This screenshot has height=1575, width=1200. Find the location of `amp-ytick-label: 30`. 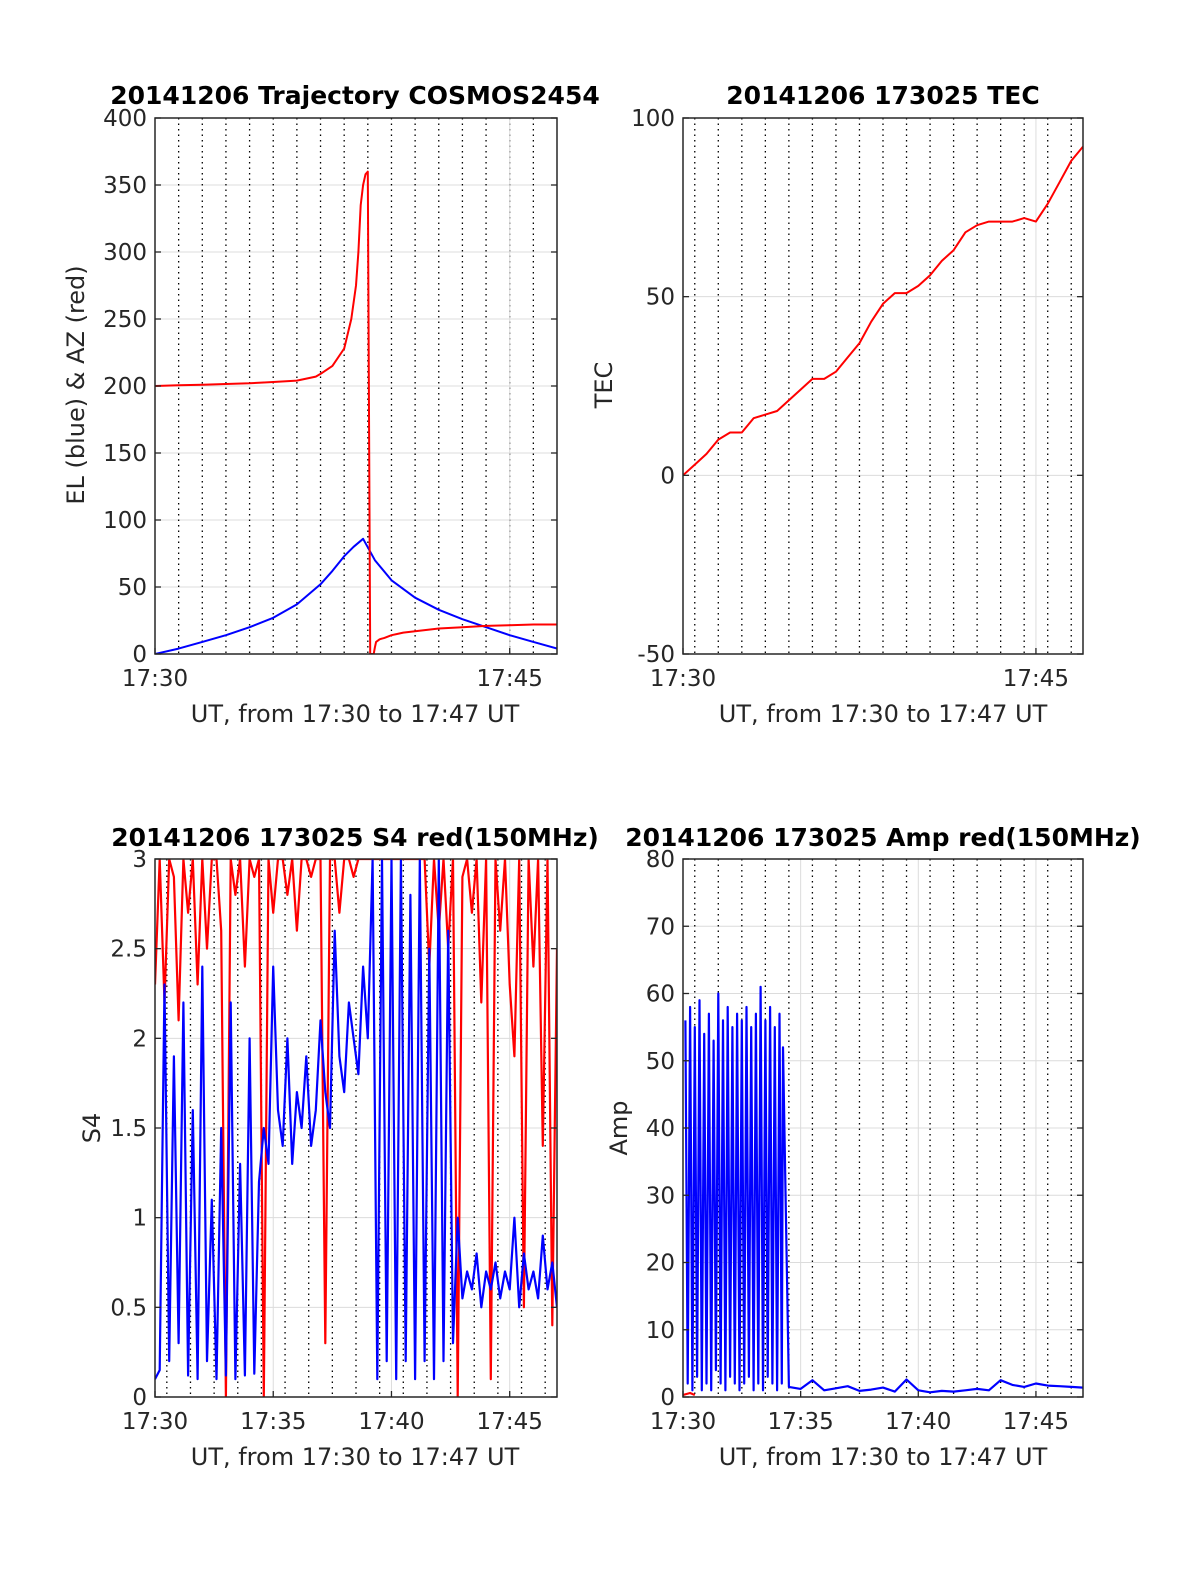

amp-ytick-label: 30 is located at coordinates (660, 1196).